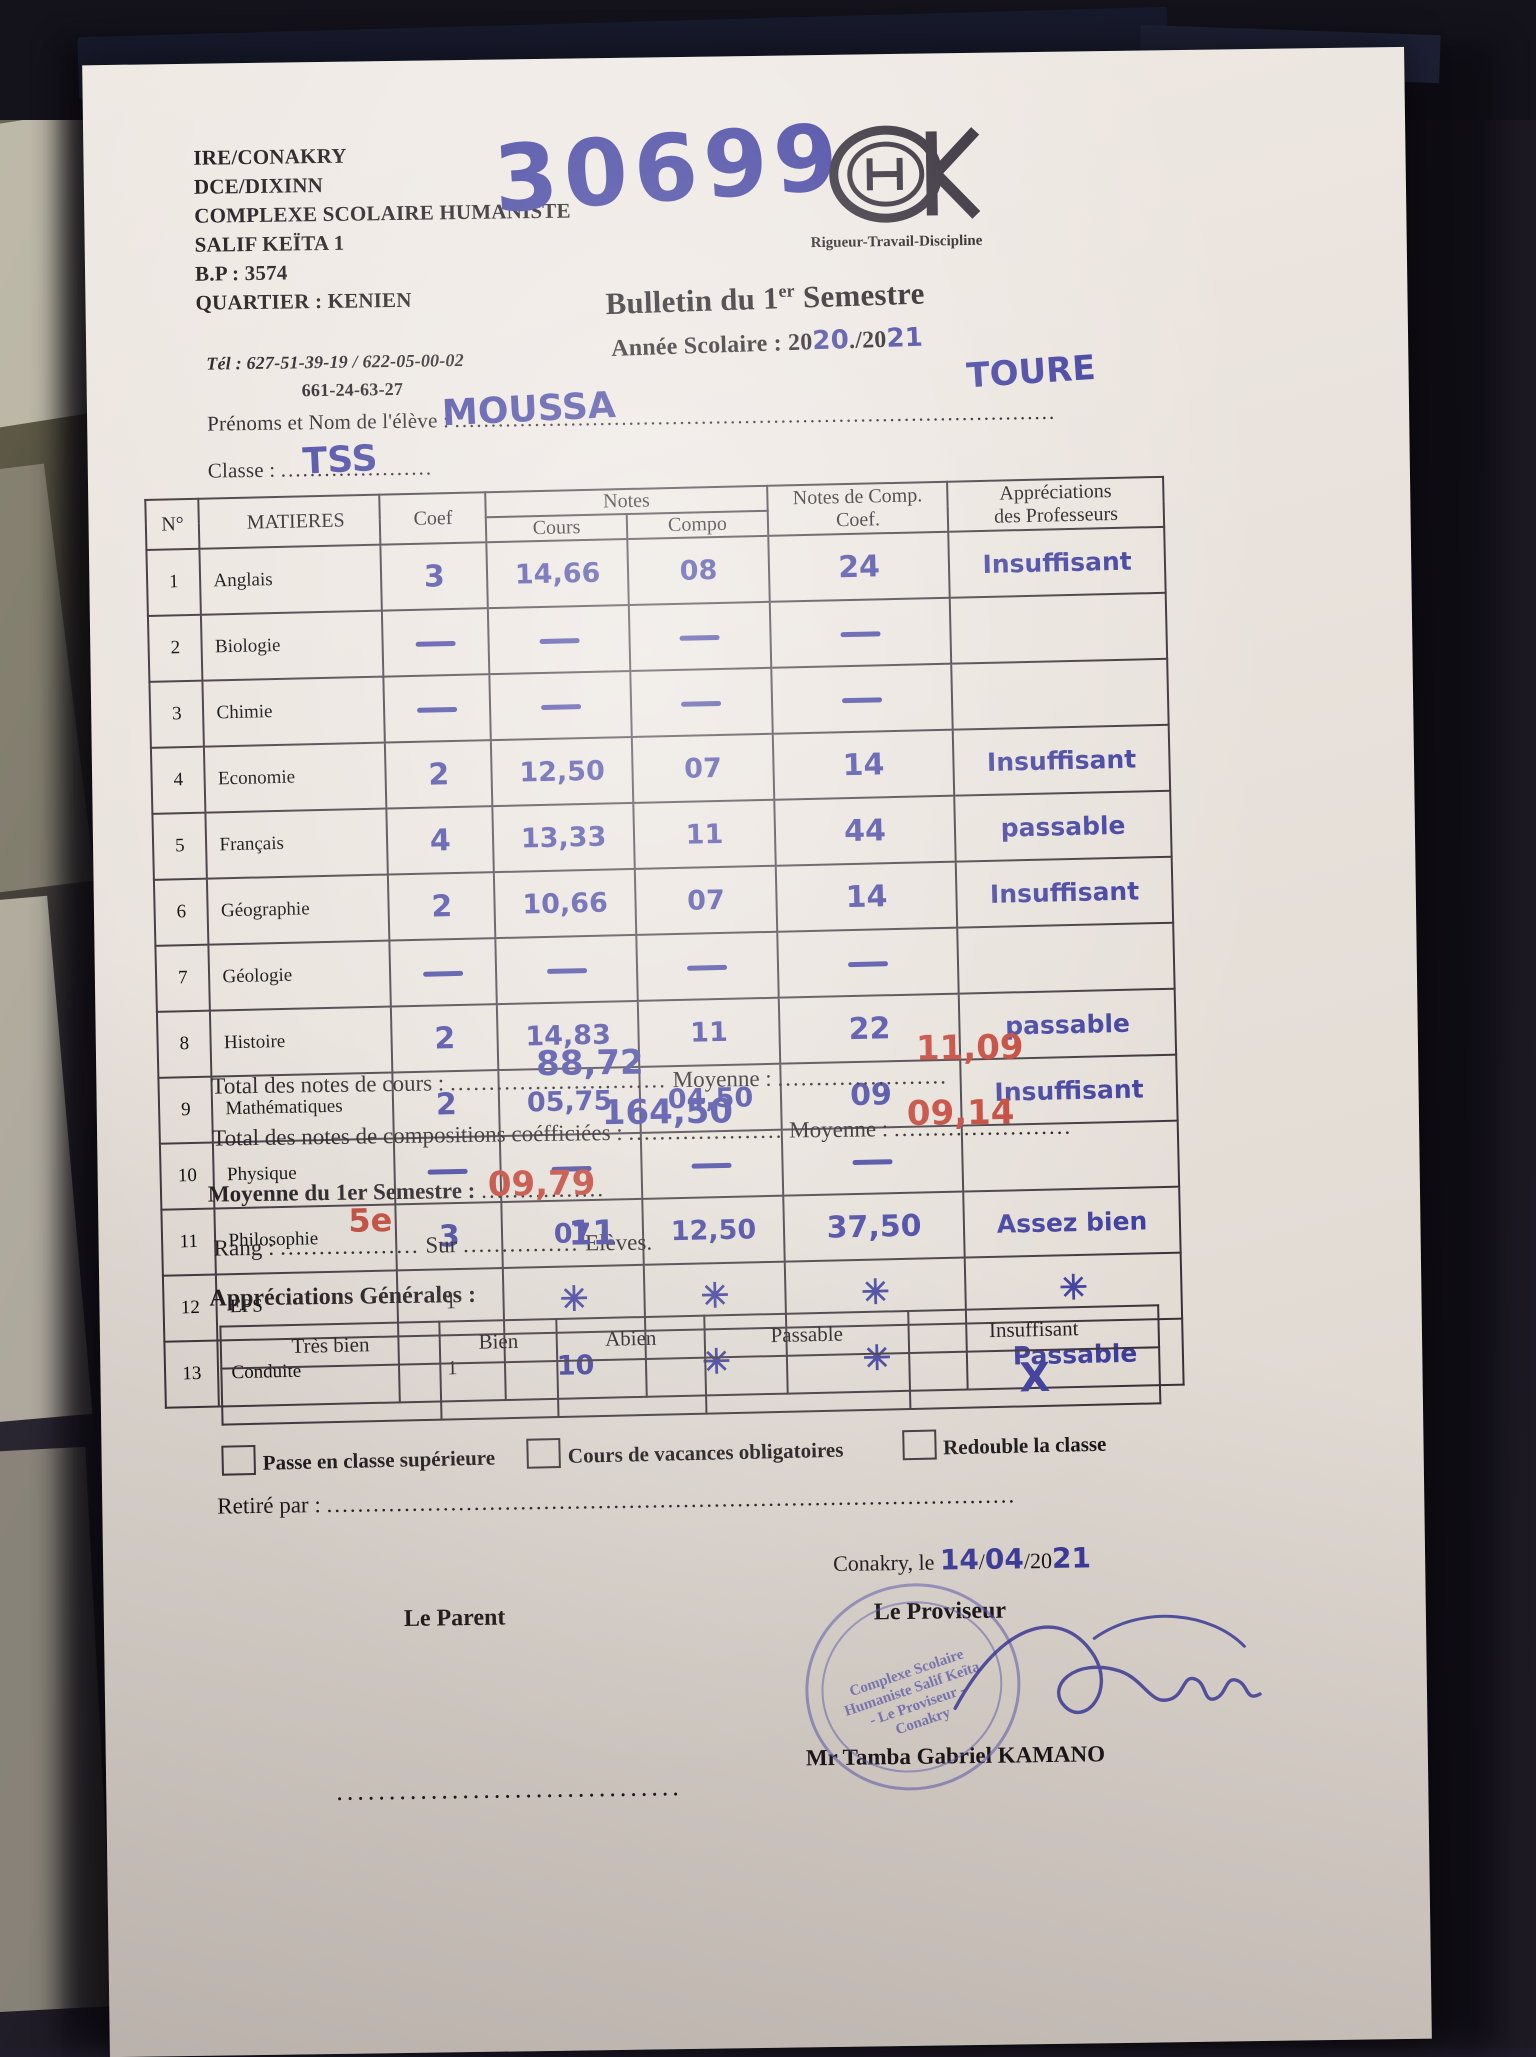 The image size is (1536, 2057). Describe the element at coordinates (181, 912) in the screenshot. I see `cell-no: 6` at that location.